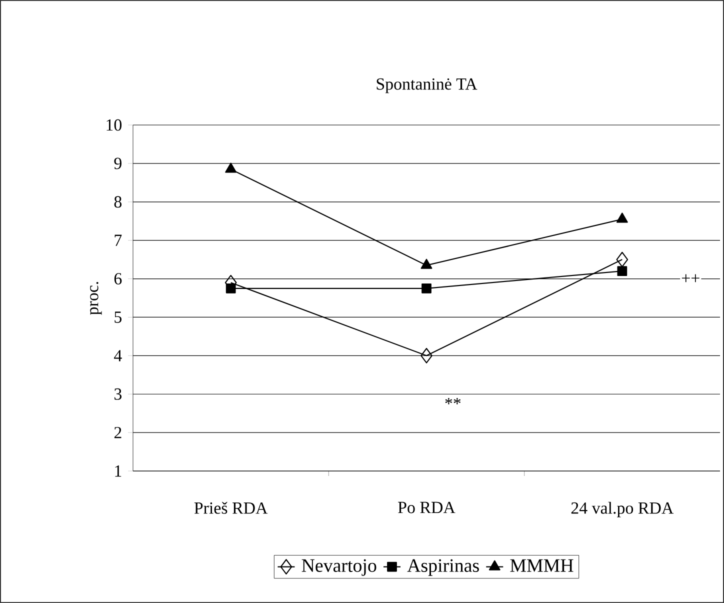 The height and width of the screenshot is (603, 724). Describe the element at coordinates (118, 356) in the screenshot. I see `y-tick-label: 4` at that location.